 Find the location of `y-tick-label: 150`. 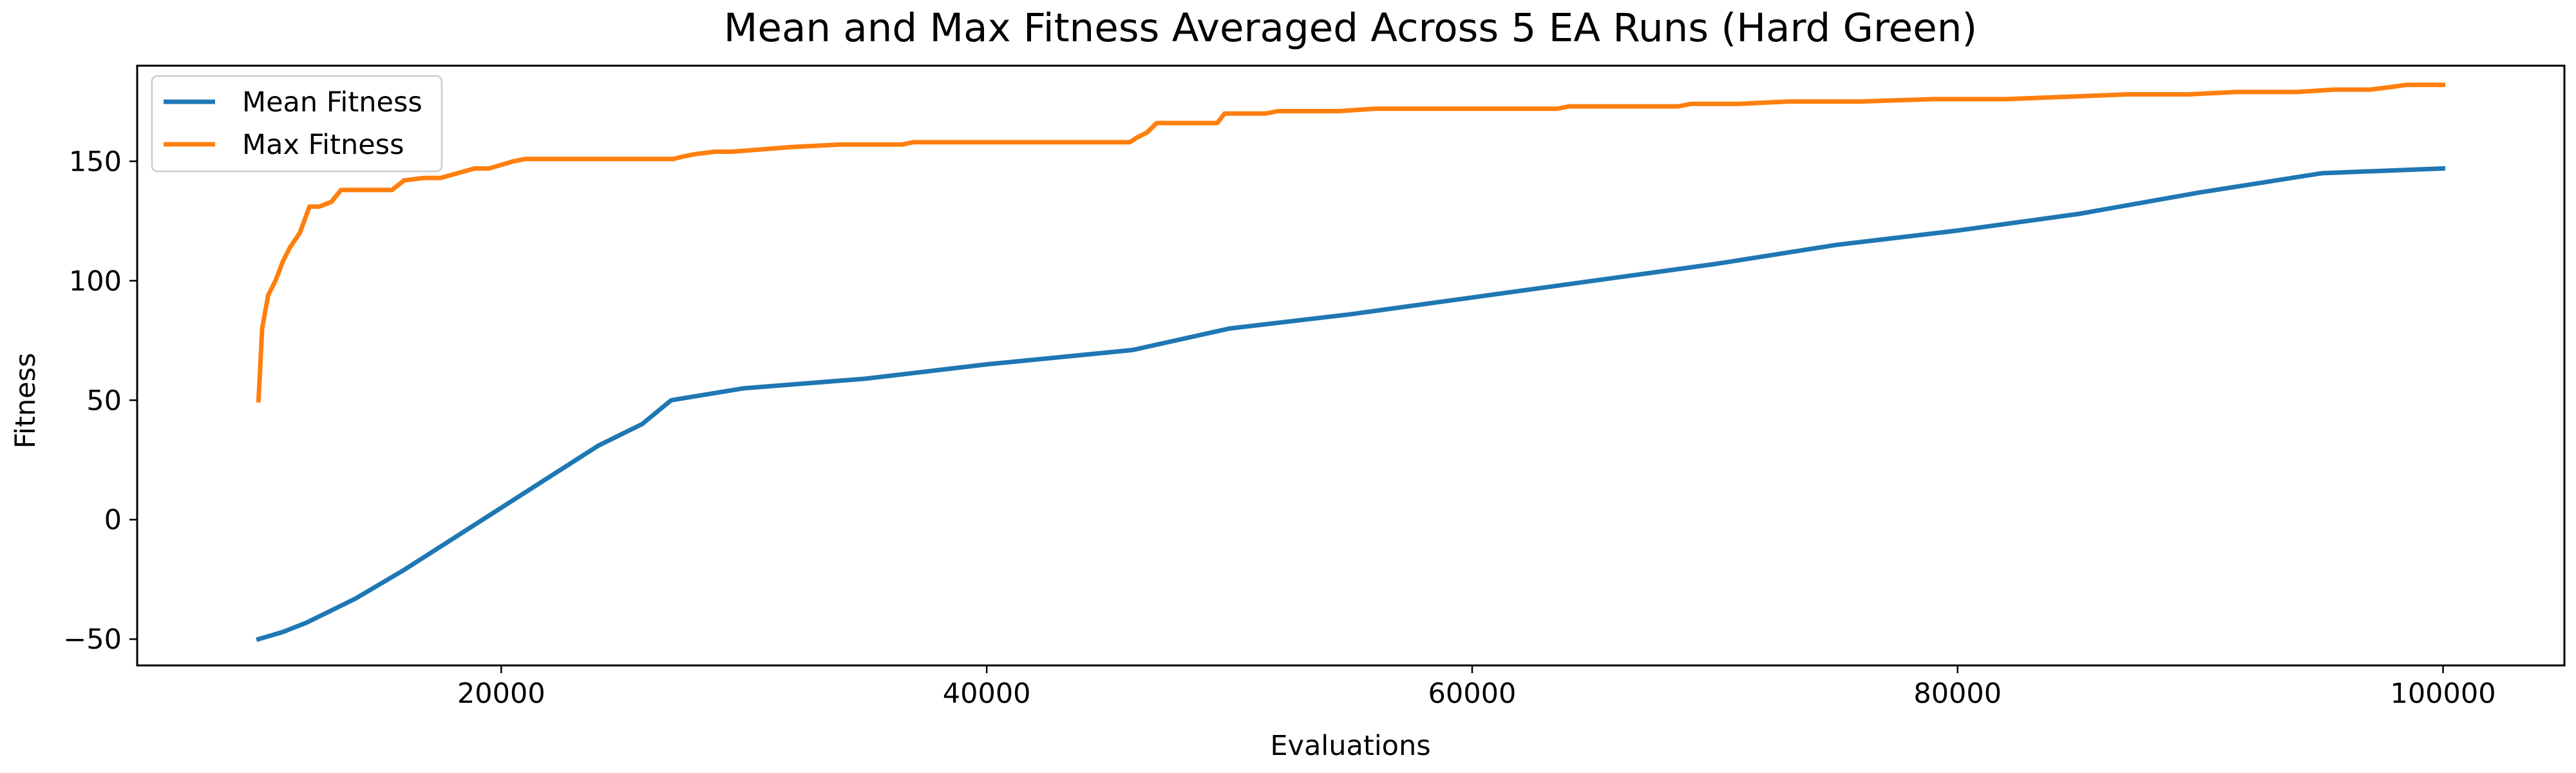

y-tick-label: 150 is located at coordinates (96, 162).